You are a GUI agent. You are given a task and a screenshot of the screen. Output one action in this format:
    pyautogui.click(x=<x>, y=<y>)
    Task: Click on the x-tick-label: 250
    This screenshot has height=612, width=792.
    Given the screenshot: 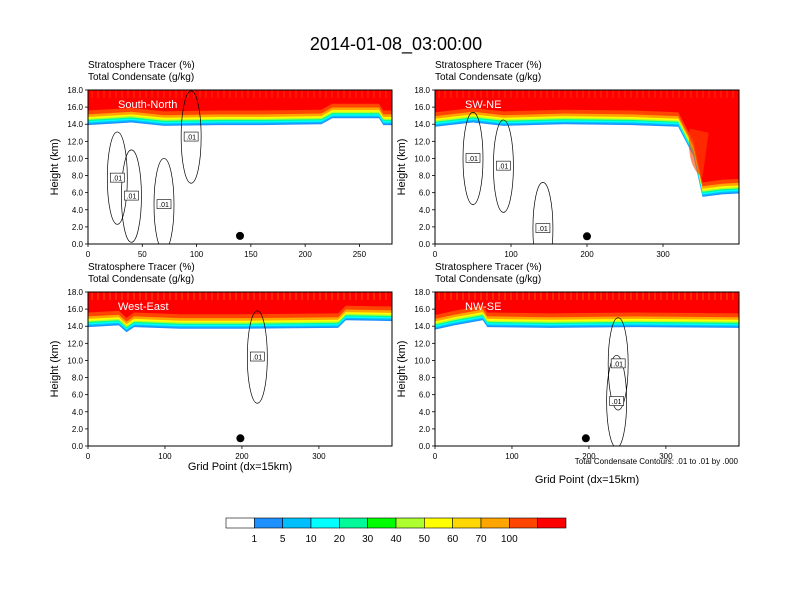 What is the action you would take?
    pyautogui.click(x=360, y=254)
    